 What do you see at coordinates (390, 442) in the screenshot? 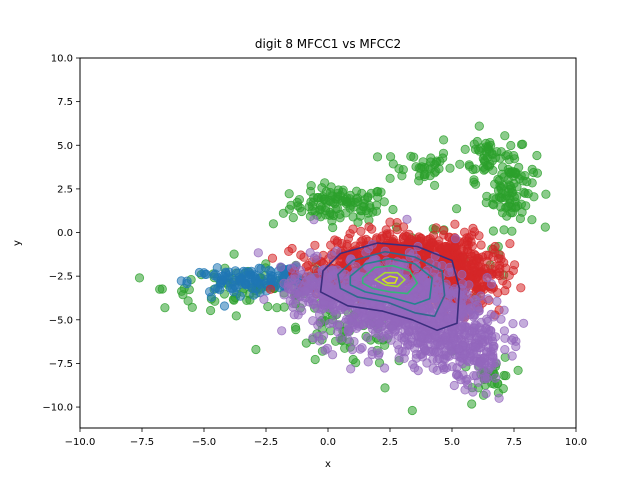
I see `x-tick-label: 2.5` at bounding box center [390, 442].